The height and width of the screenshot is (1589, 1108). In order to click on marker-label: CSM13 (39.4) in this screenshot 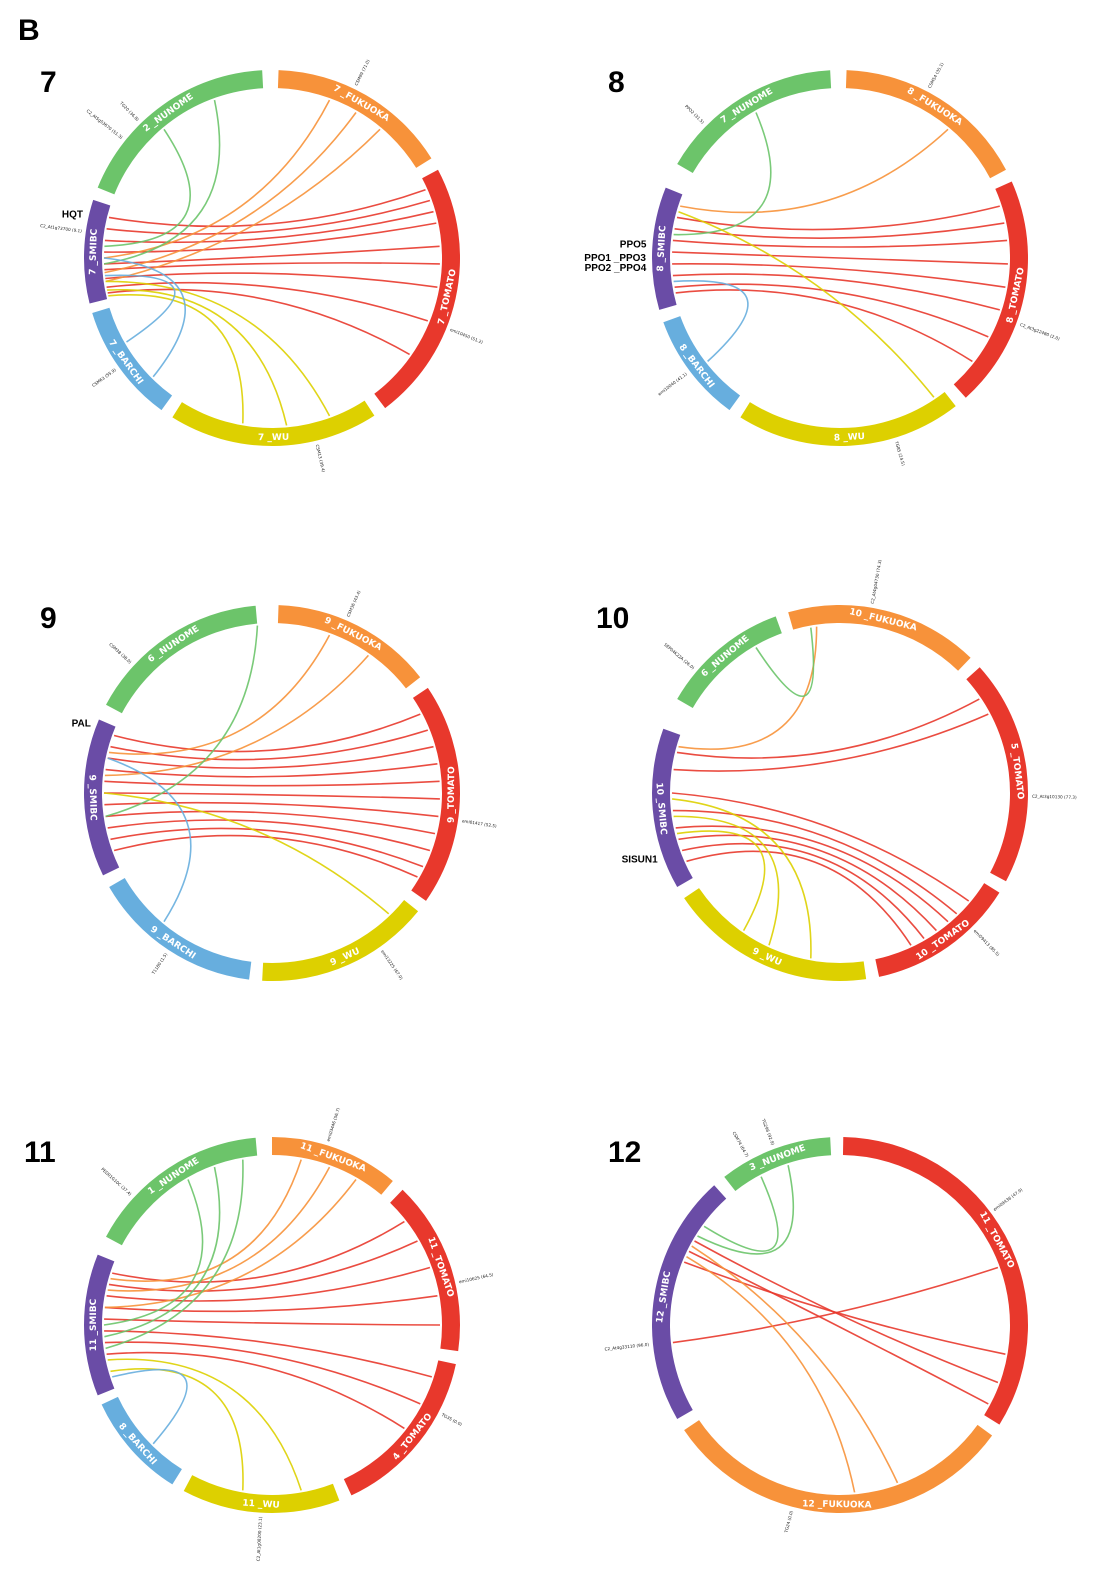, I will do `click(320, 458)`.